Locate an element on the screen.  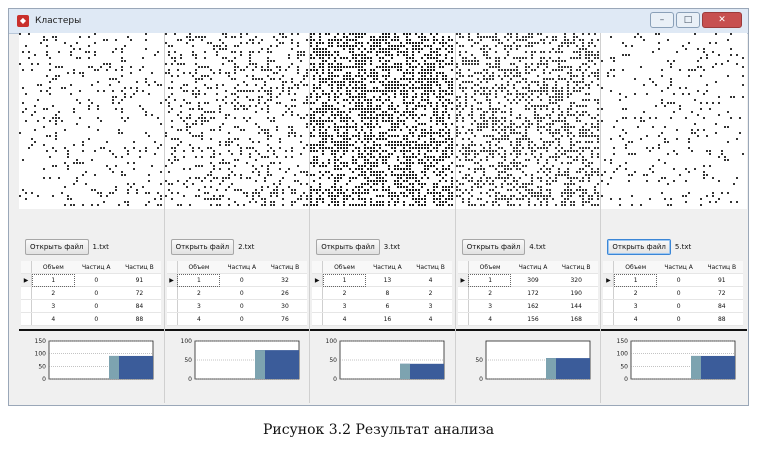
maximize-button: □ is located at coordinates (688, 20).